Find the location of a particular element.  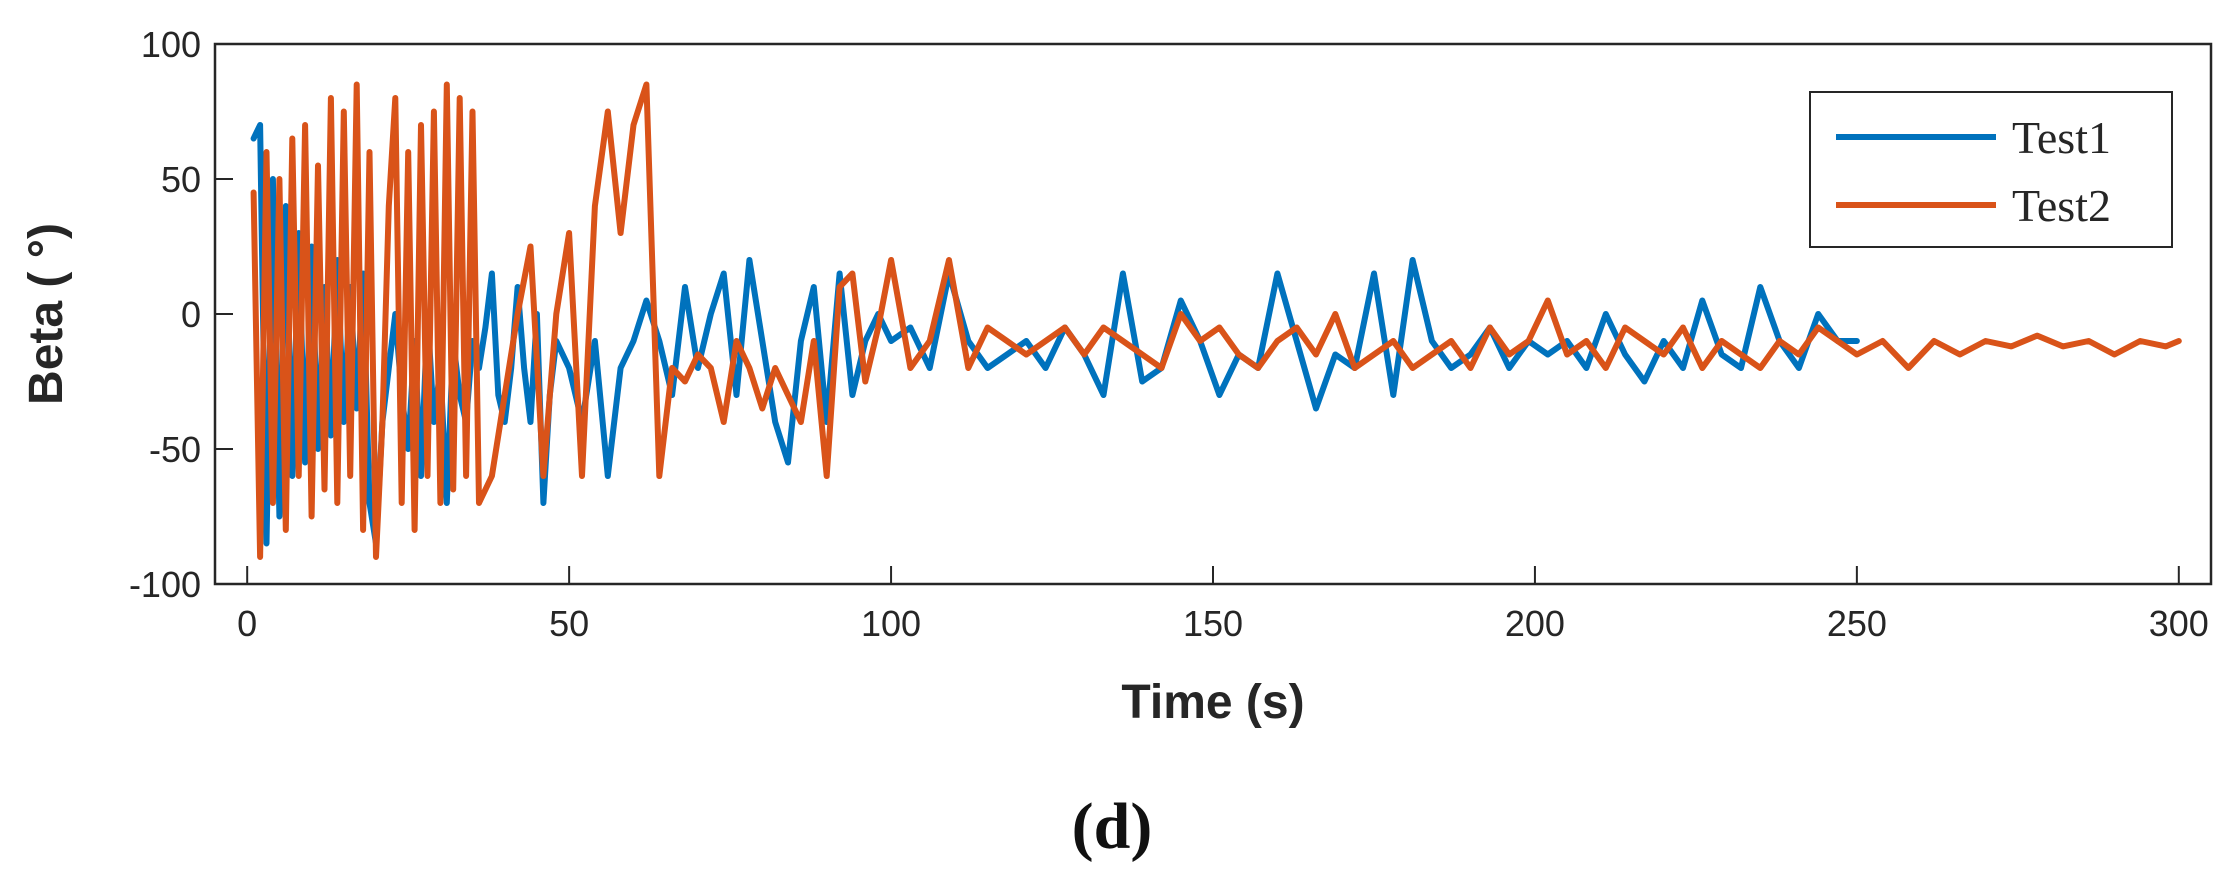

legend-box is located at coordinates (1991, 169).